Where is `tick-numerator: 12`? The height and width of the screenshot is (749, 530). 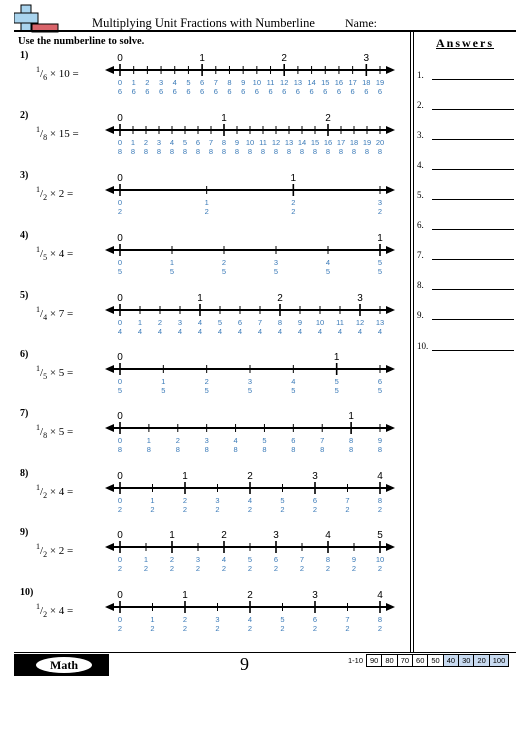 tick-numerator: 12 is located at coordinates (360, 322).